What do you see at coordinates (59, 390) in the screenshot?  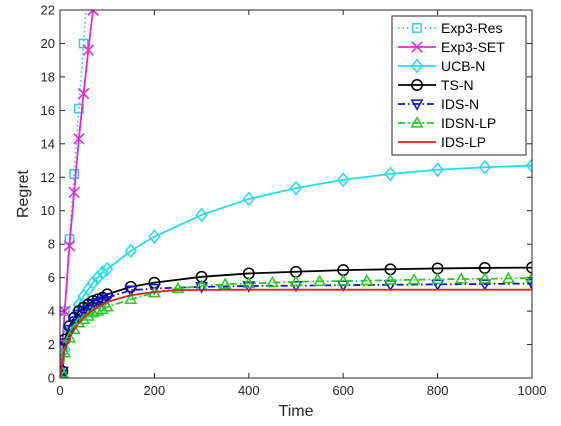 I see `x-tick-label: 0` at bounding box center [59, 390].